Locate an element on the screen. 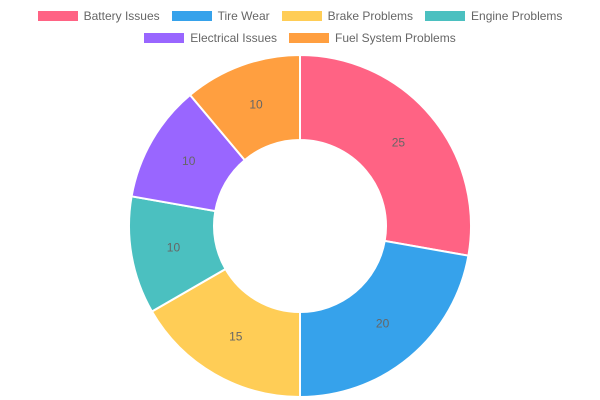 The width and height of the screenshot is (600, 400). slice-value-label-electrical-issues: 10 is located at coordinates (189, 161).